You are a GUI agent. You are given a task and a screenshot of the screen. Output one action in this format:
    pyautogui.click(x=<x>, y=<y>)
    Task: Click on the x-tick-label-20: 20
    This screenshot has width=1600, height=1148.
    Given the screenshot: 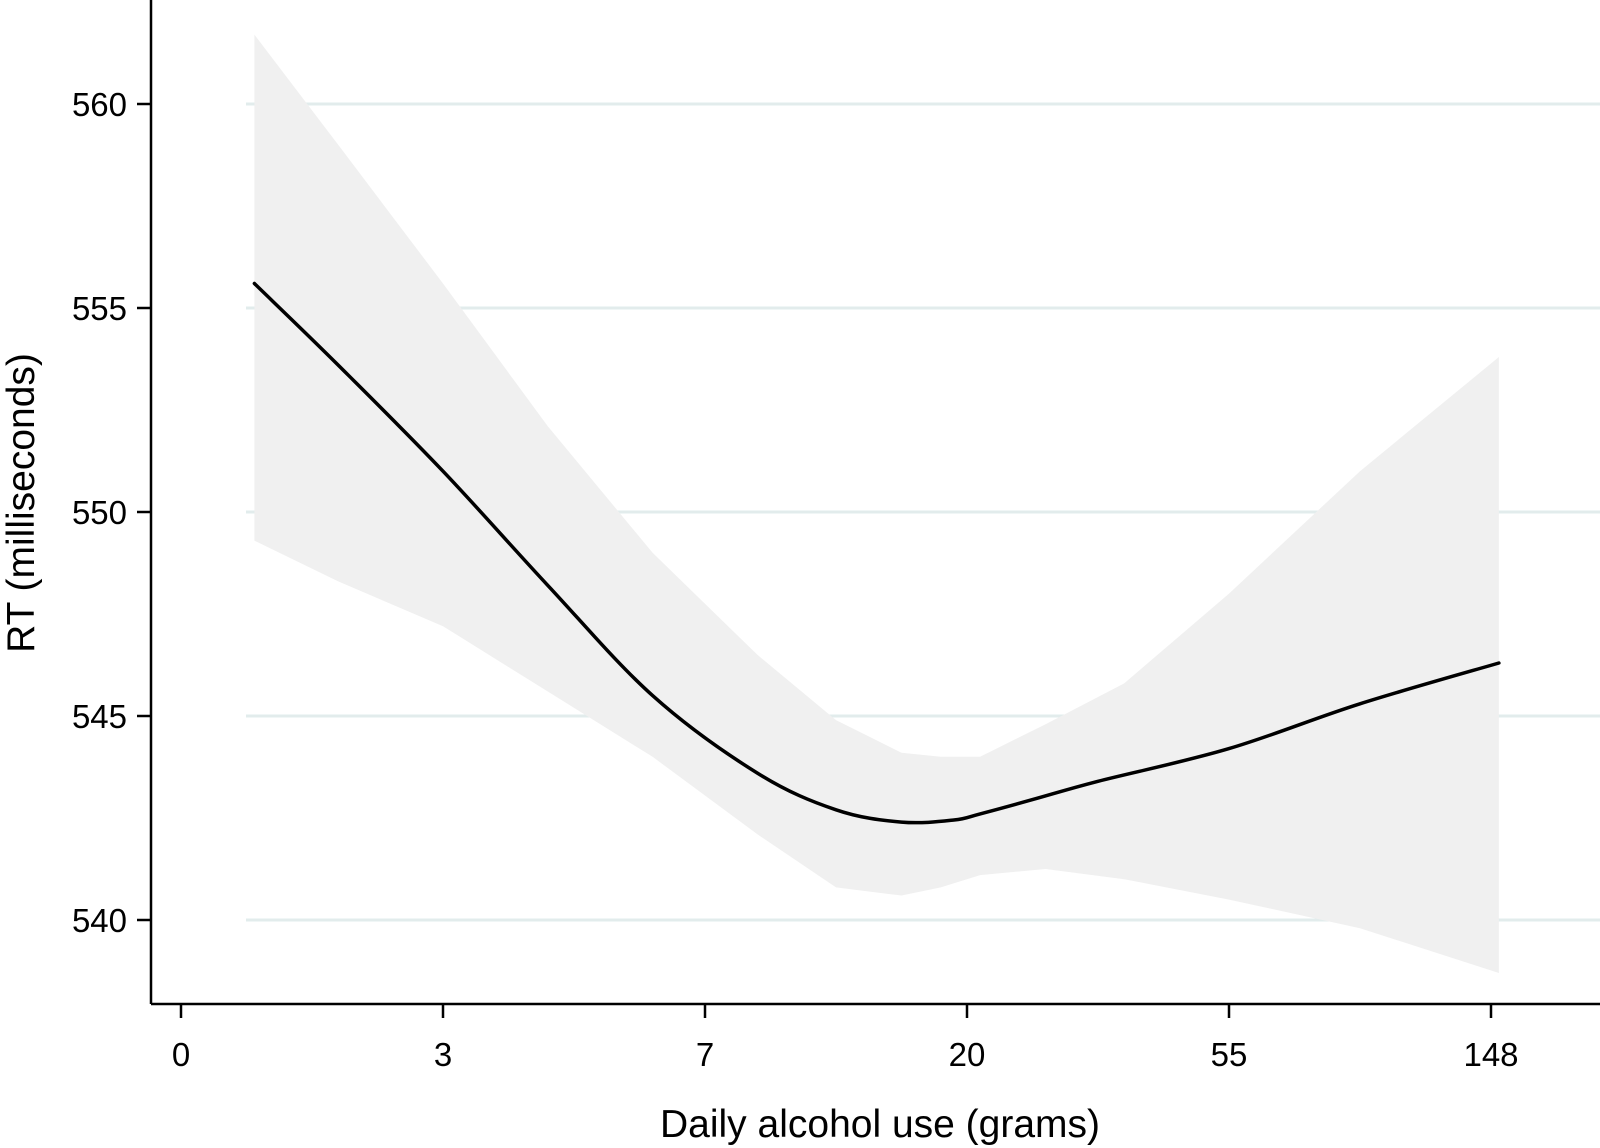 What is the action you would take?
    pyautogui.click(x=967, y=1054)
    